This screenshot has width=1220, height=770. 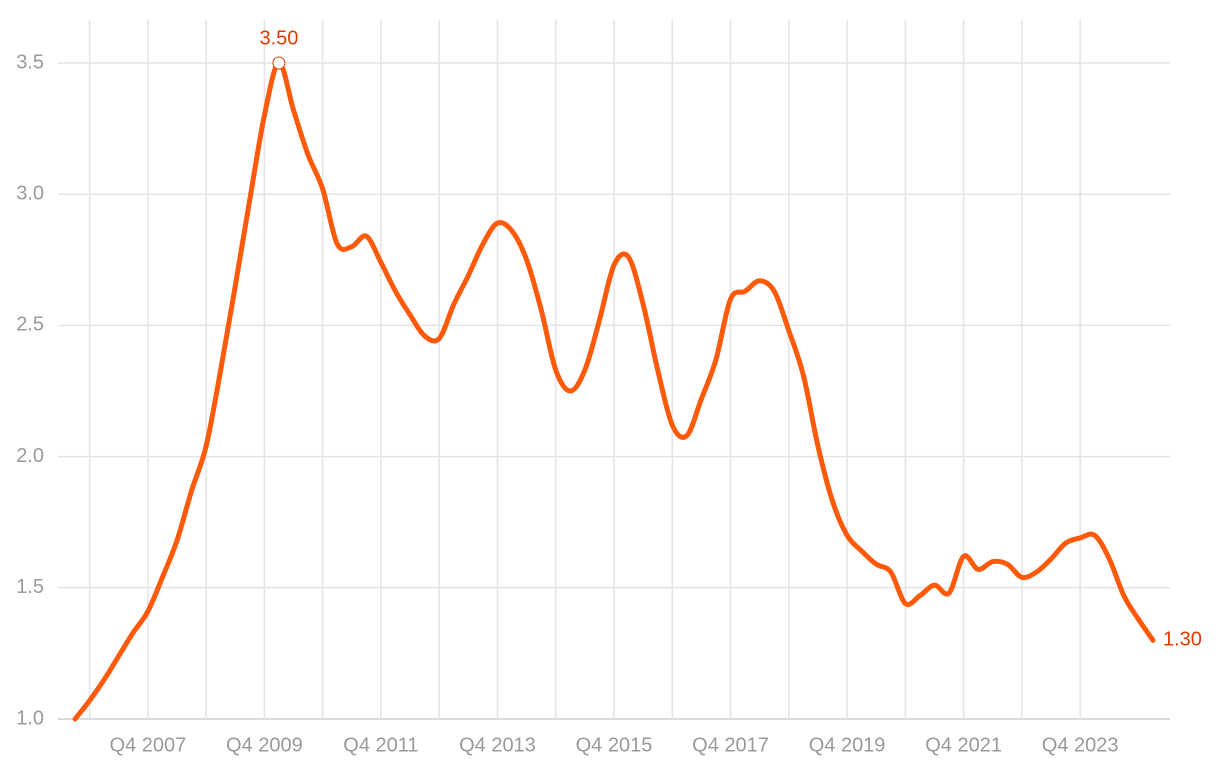 What do you see at coordinates (614, 745) in the screenshot?
I see `x-tick-label: Q4 2015` at bounding box center [614, 745].